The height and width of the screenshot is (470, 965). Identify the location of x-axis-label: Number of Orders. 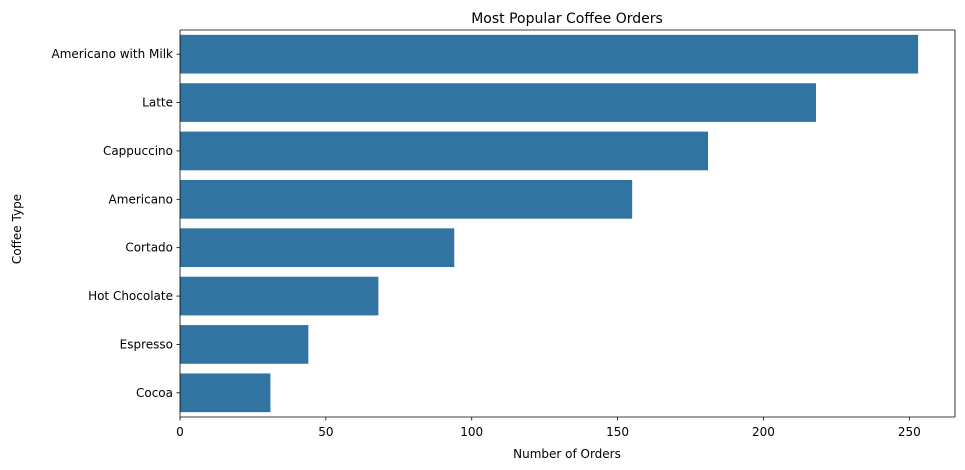
(567, 454).